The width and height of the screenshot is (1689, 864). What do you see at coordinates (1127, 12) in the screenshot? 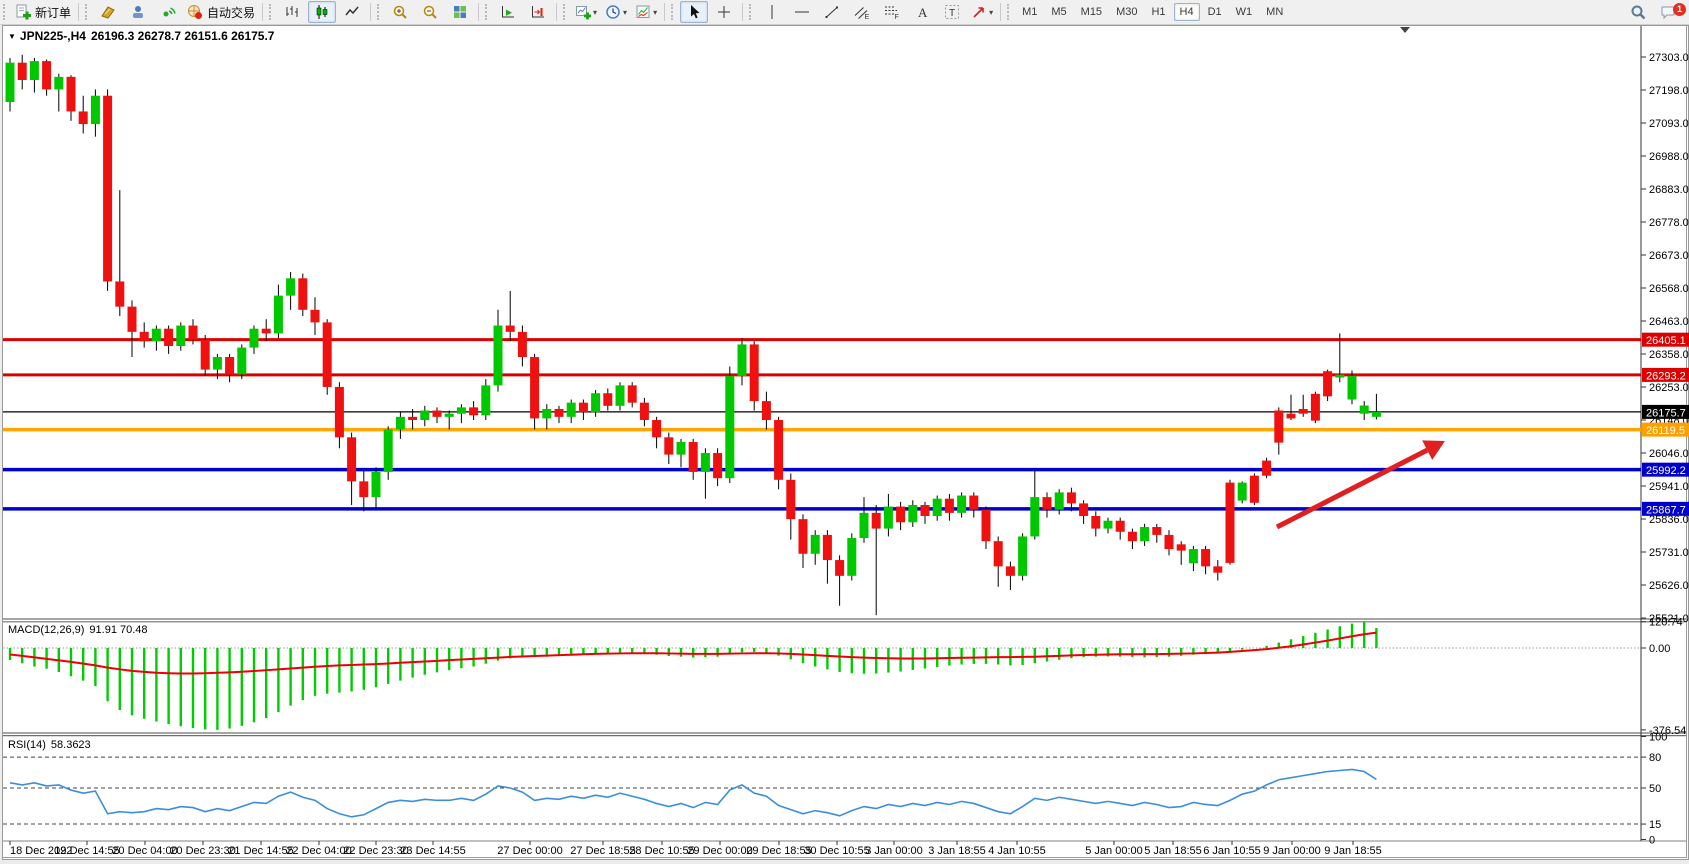
I see `timeframe-m30: M30` at bounding box center [1127, 12].